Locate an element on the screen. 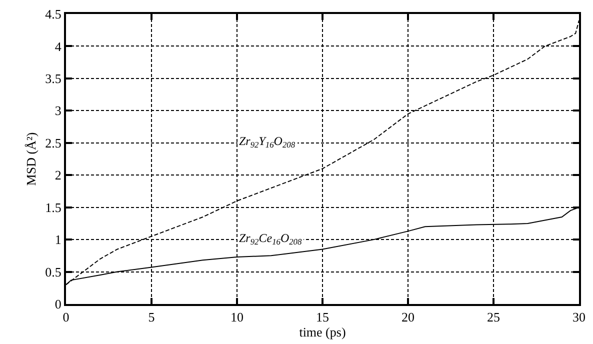 This screenshot has height=344, width=593. y-axis-title: MSD (Å²) is located at coordinates (31, 159).